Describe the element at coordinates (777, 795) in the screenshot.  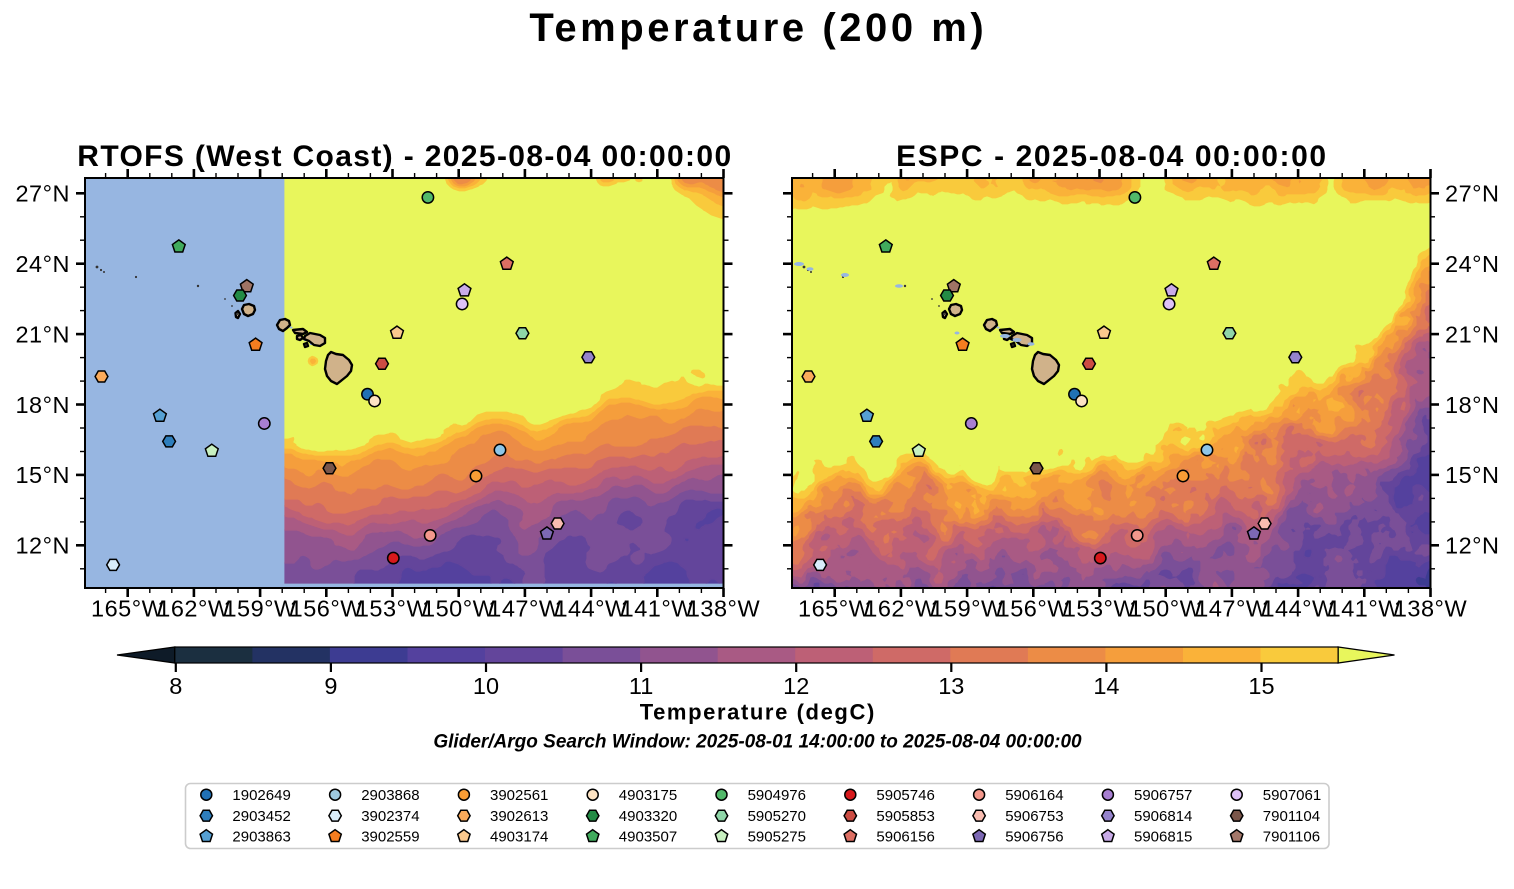
I see `svg-text: 5904976` at that location.